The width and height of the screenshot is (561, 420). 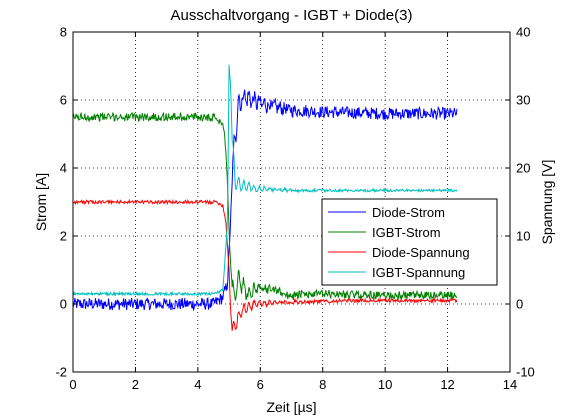 I want to click on x-tick-label: 10, so click(x=385, y=384).